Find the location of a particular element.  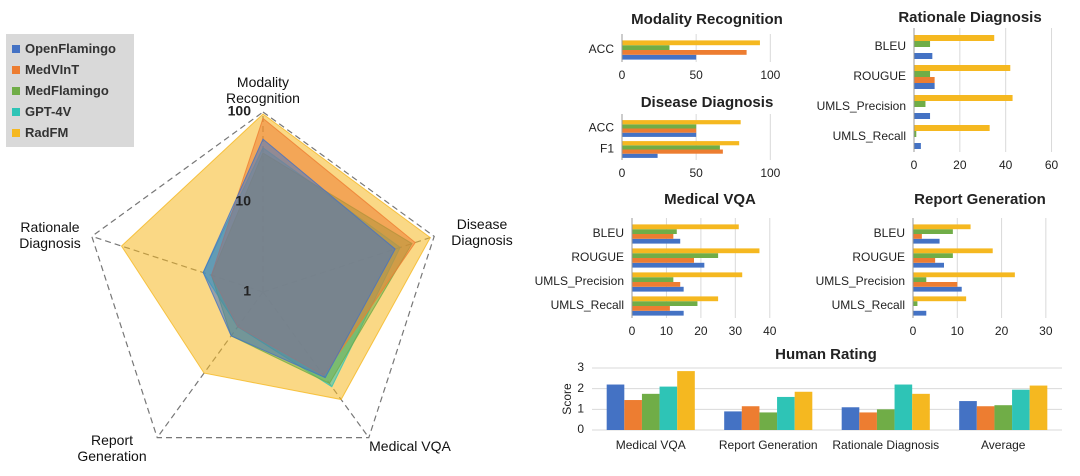

legend-item: RadFM is located at coordinates (70, 132).